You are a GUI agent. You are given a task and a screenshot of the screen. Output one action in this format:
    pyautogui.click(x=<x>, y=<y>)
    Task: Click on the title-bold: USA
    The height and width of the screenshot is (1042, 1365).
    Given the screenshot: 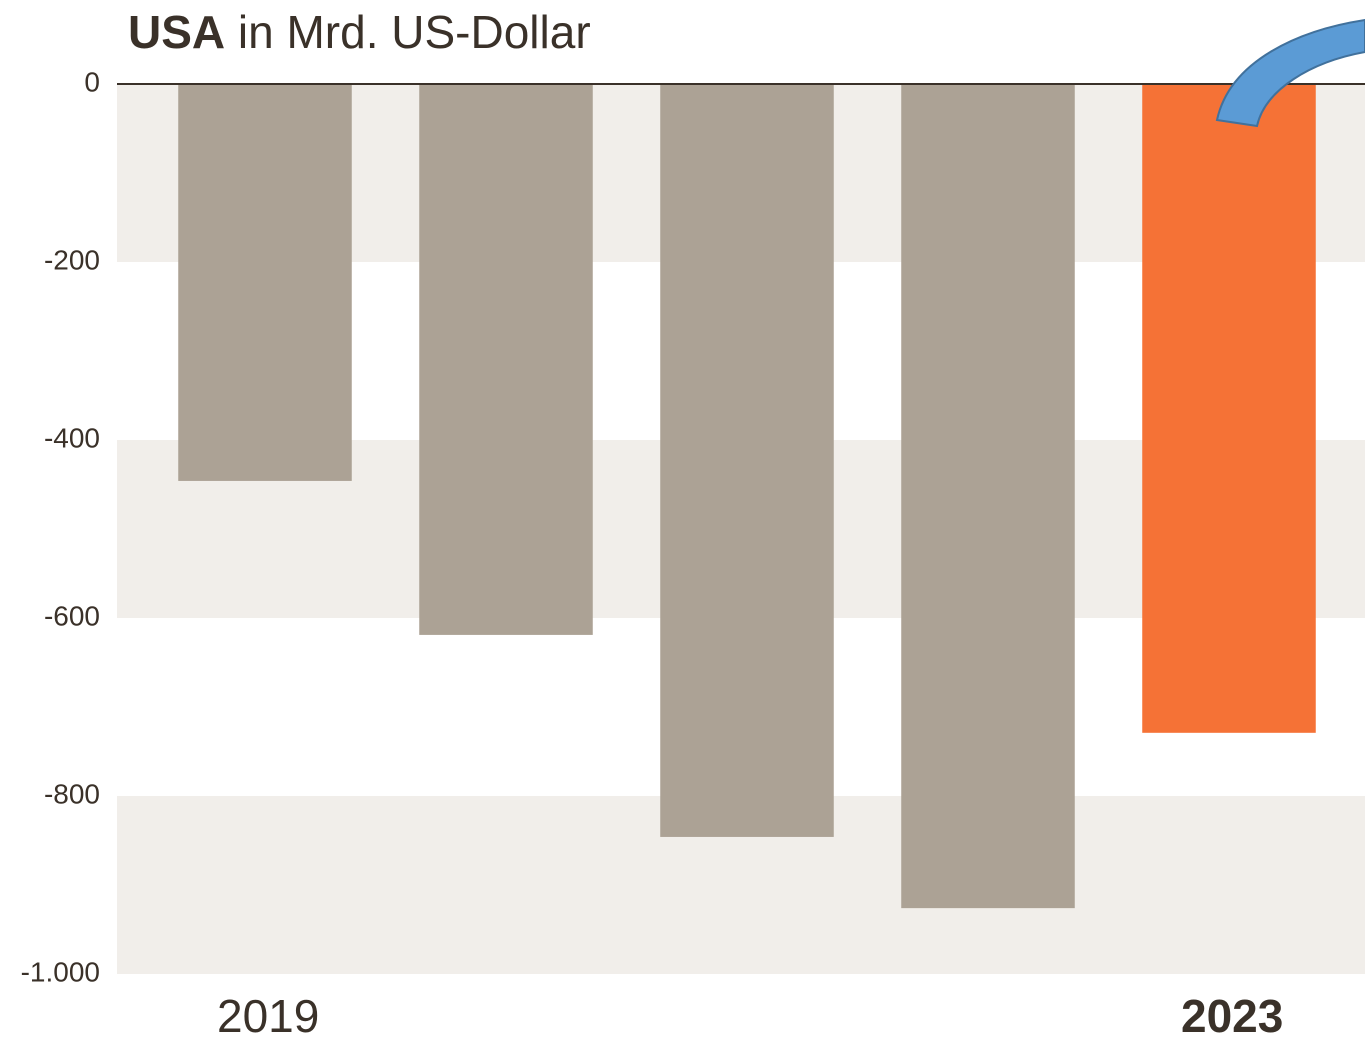 What is the action you would take?
    pyautogui.click(x=176, y=32)
    